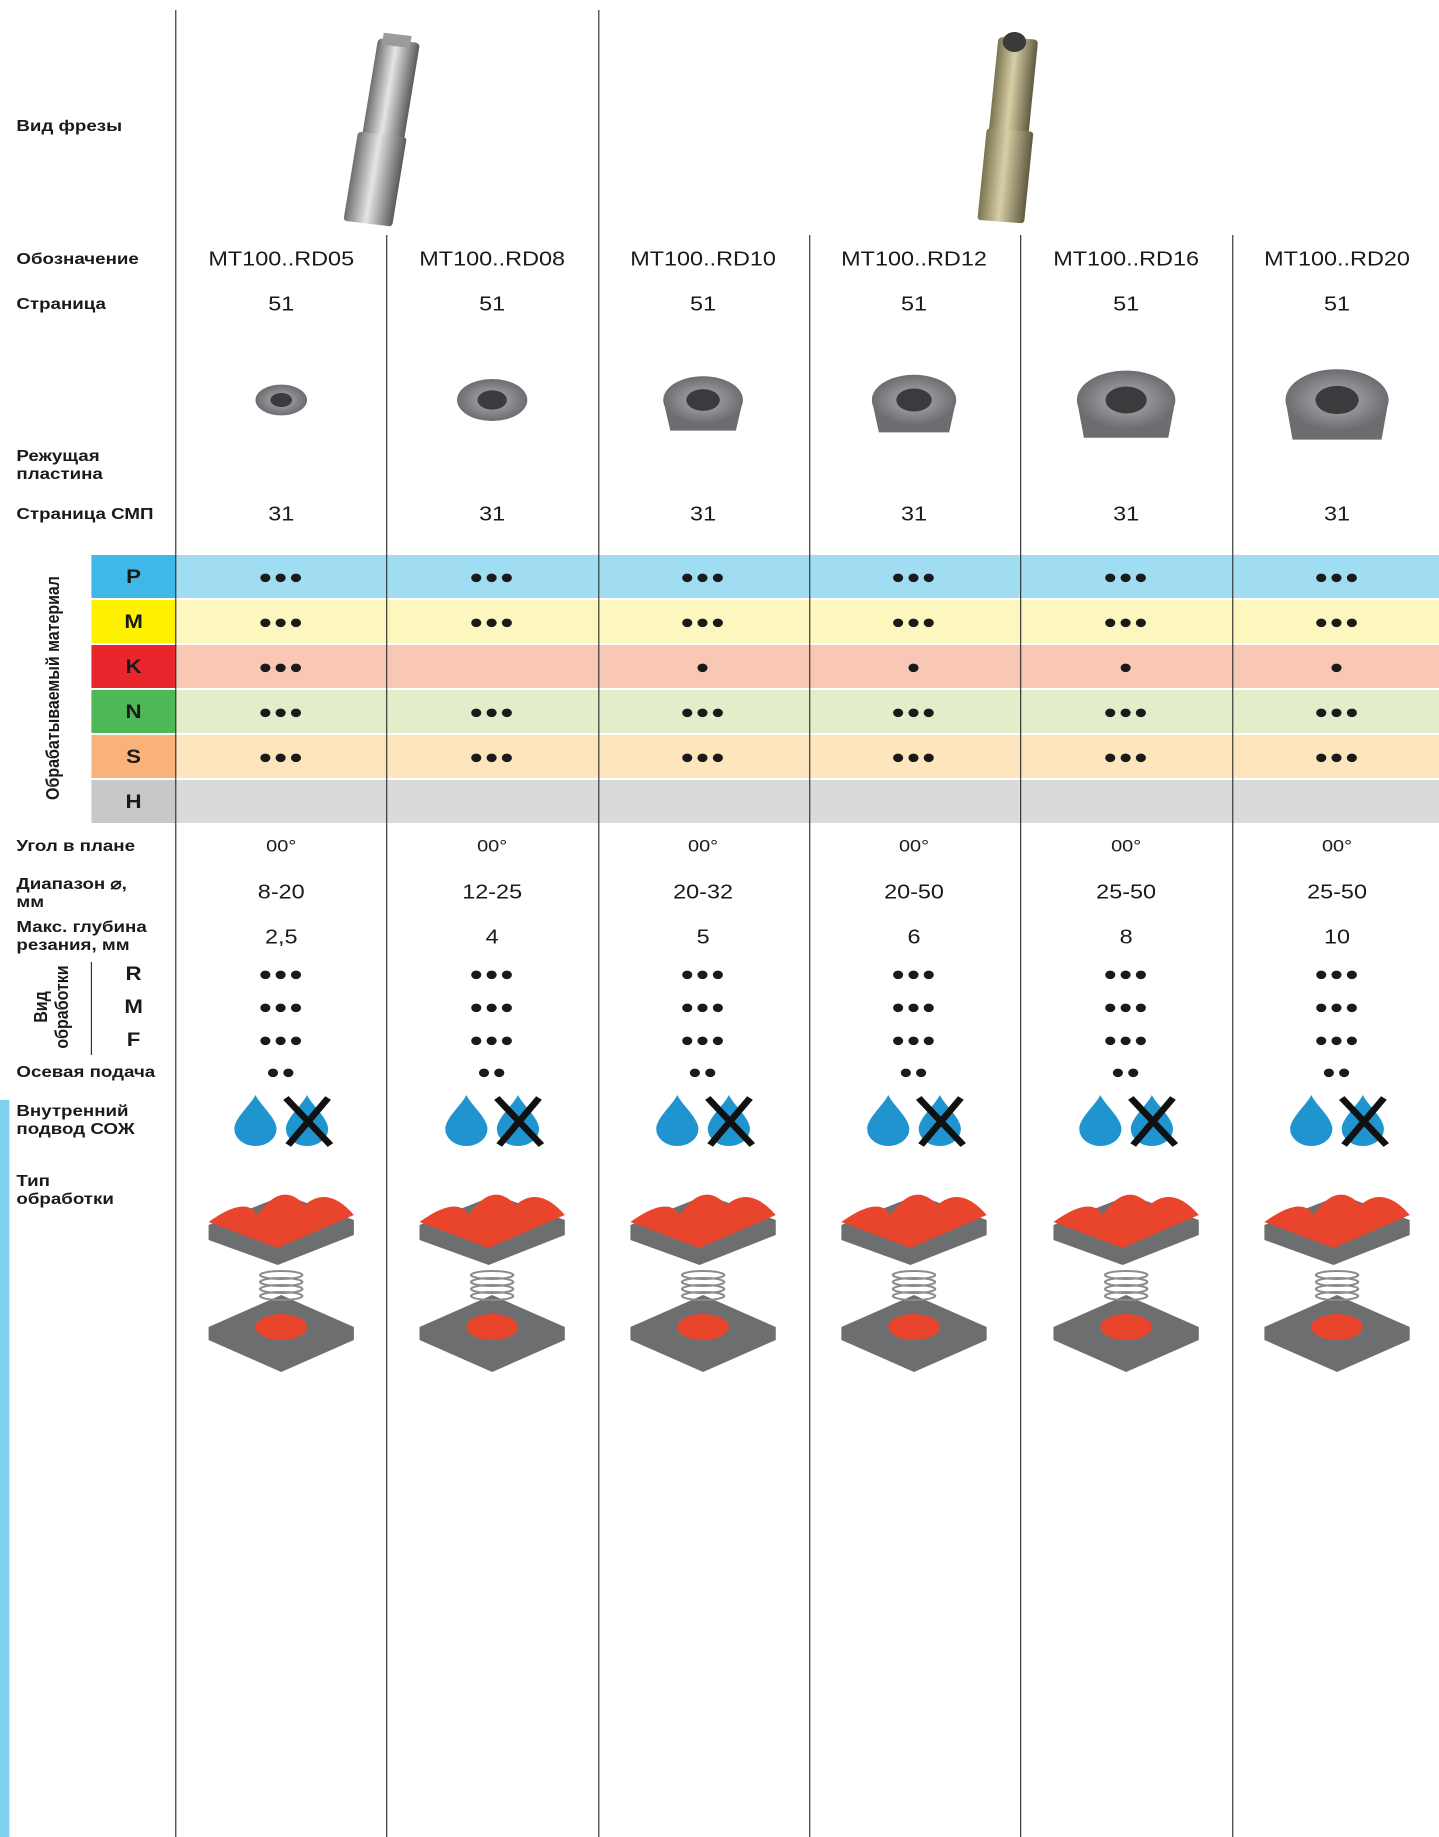  Describe the element at coordinates (1126, 258) in the screenshot. I see `designation: MT100..RD16` at that location.